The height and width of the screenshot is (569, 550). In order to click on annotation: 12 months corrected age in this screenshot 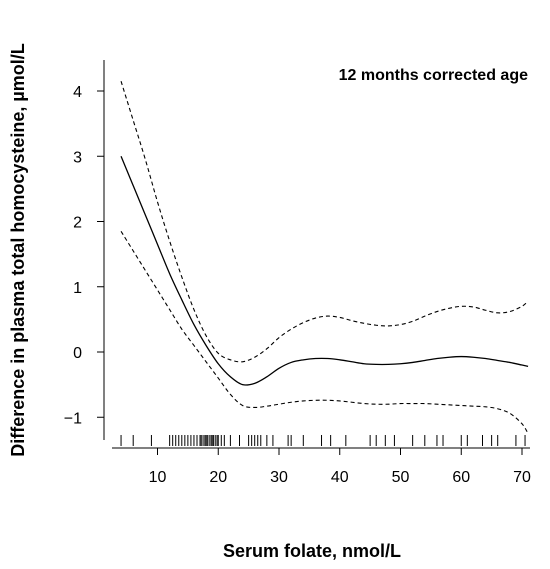, I will do `click(434, 75)`.